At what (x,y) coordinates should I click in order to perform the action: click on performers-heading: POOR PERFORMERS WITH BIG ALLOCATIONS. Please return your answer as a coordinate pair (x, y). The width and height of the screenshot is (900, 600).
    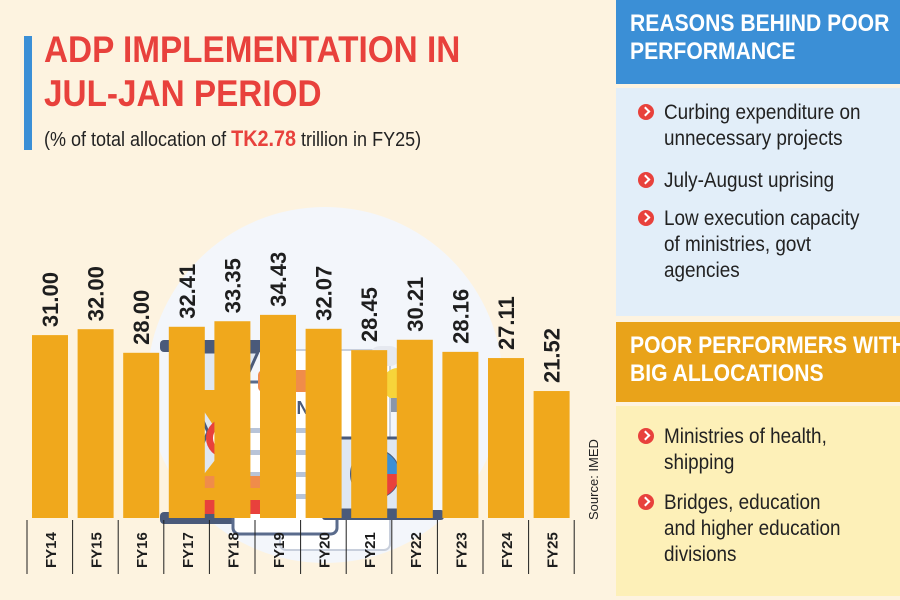
    Looking at the image, I should click on (758, 362).